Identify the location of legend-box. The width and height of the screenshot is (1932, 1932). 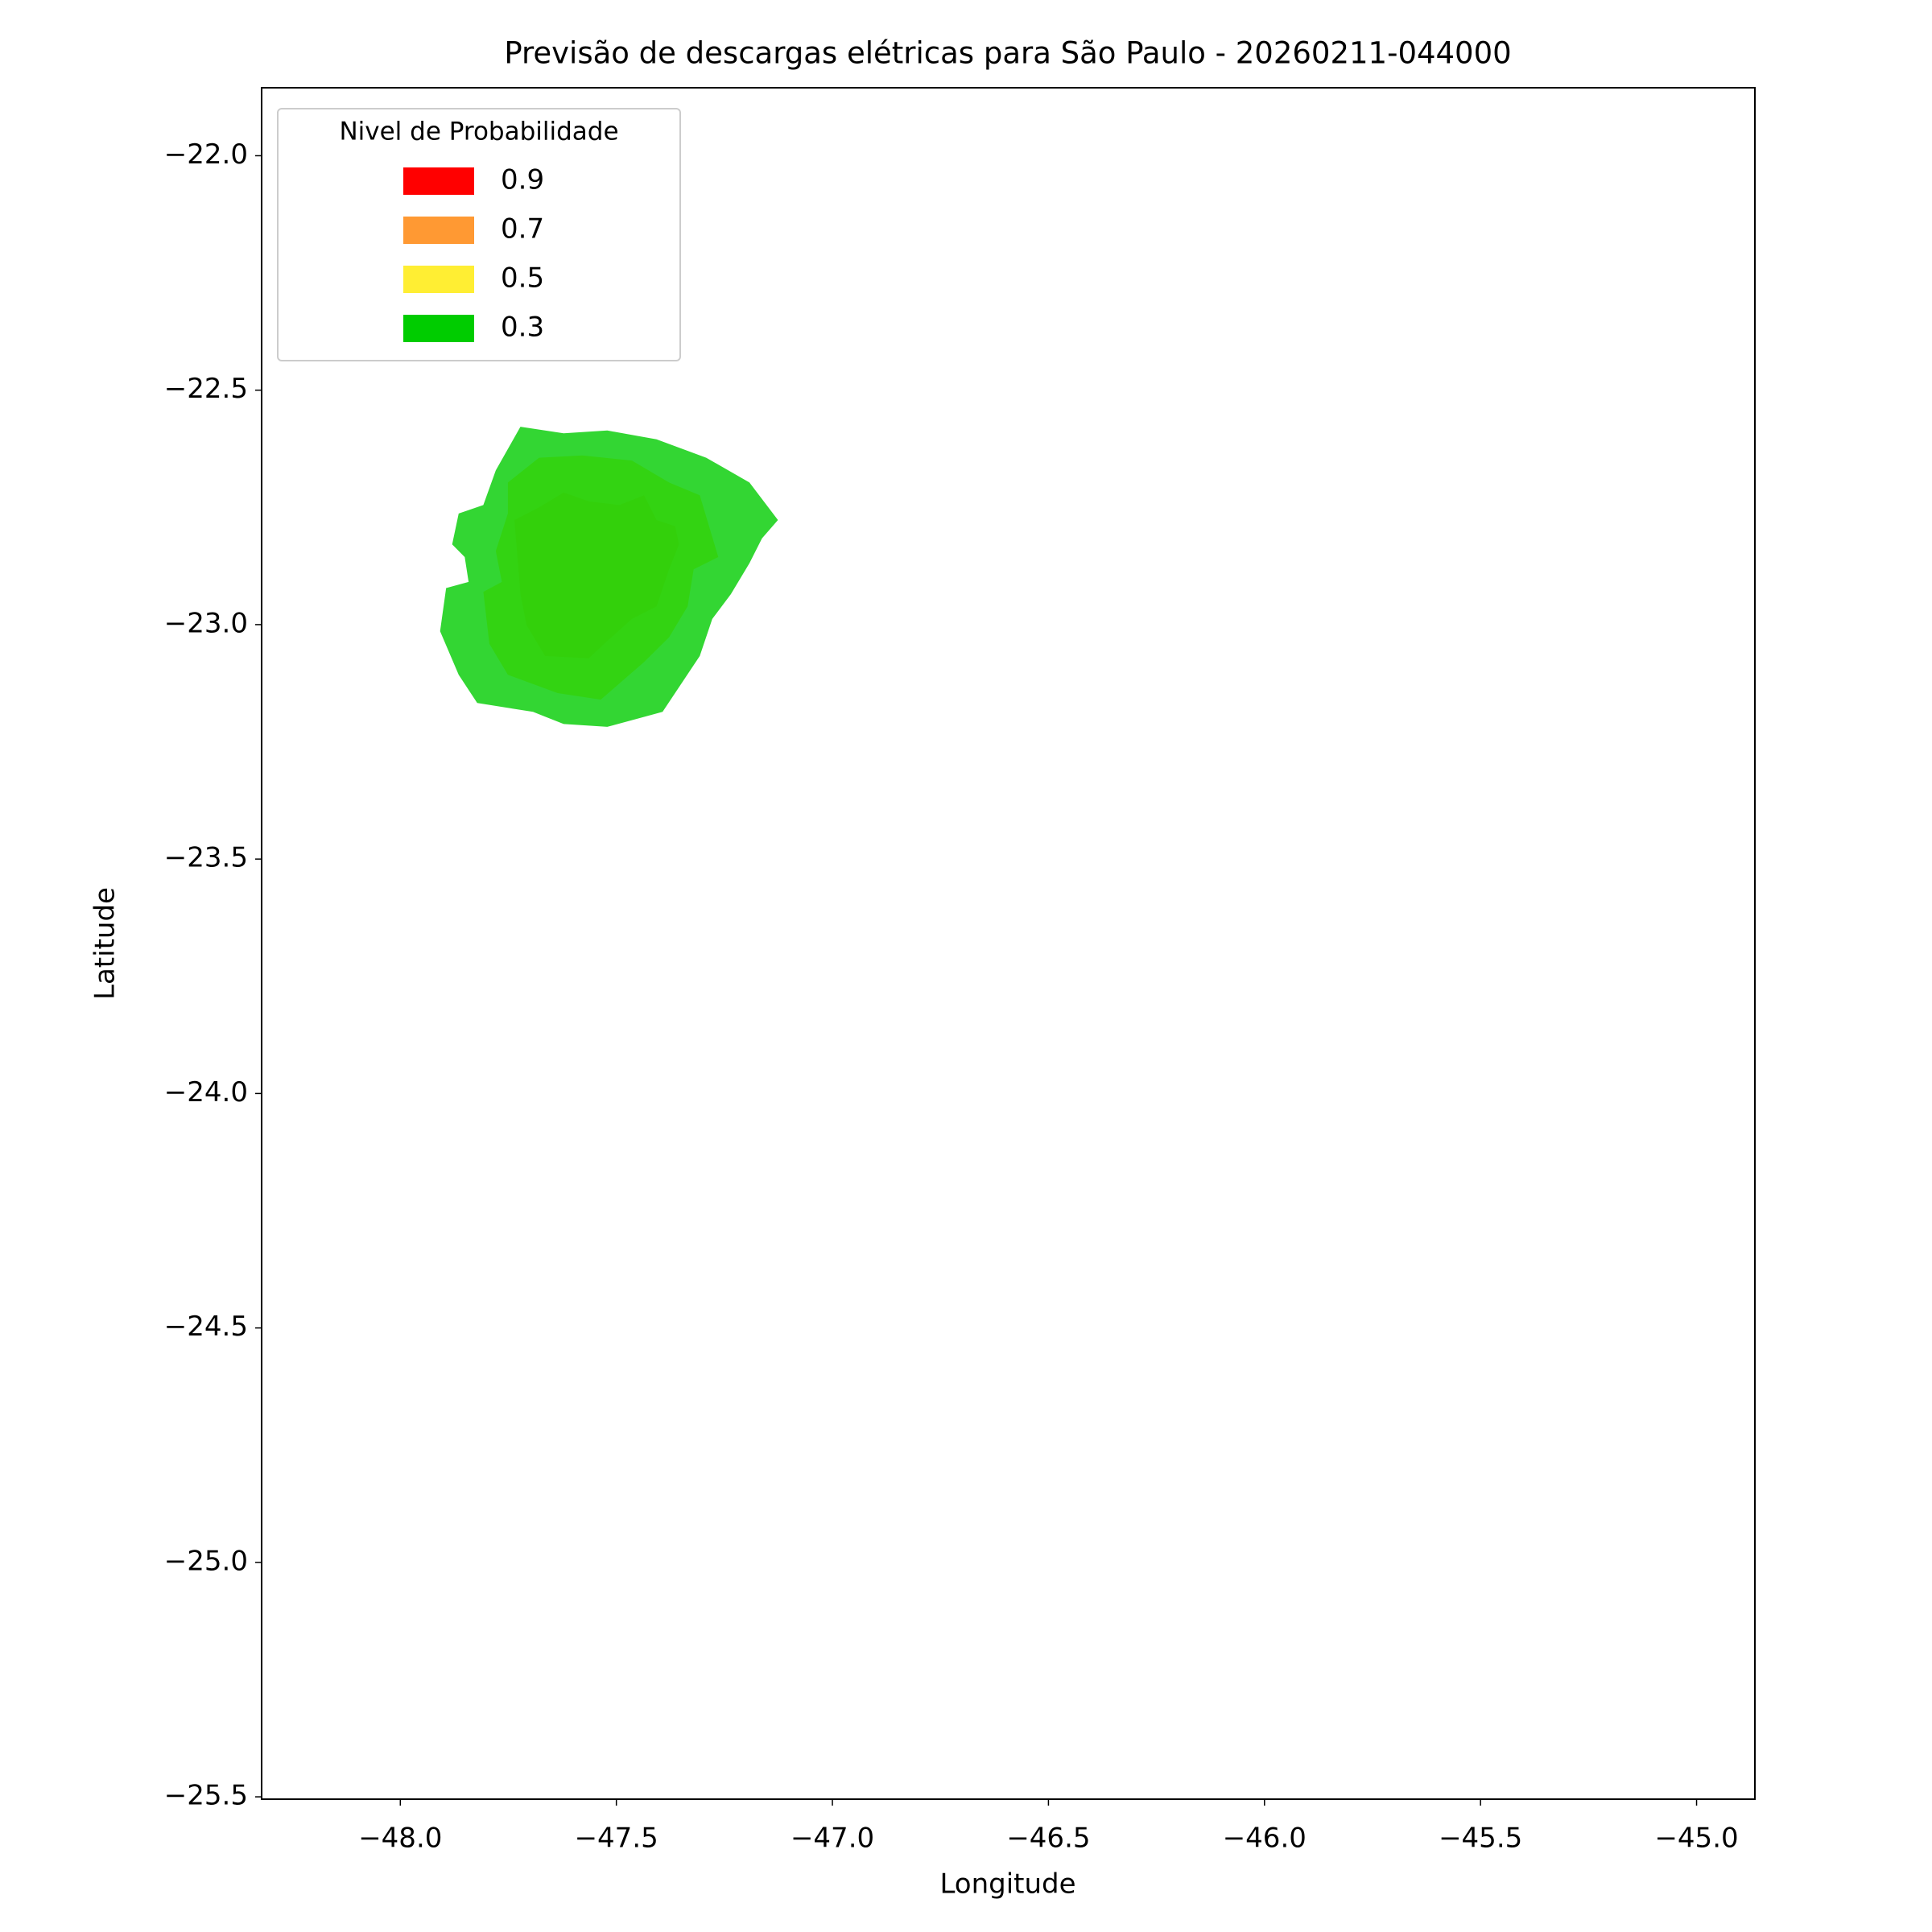
(479, 234).